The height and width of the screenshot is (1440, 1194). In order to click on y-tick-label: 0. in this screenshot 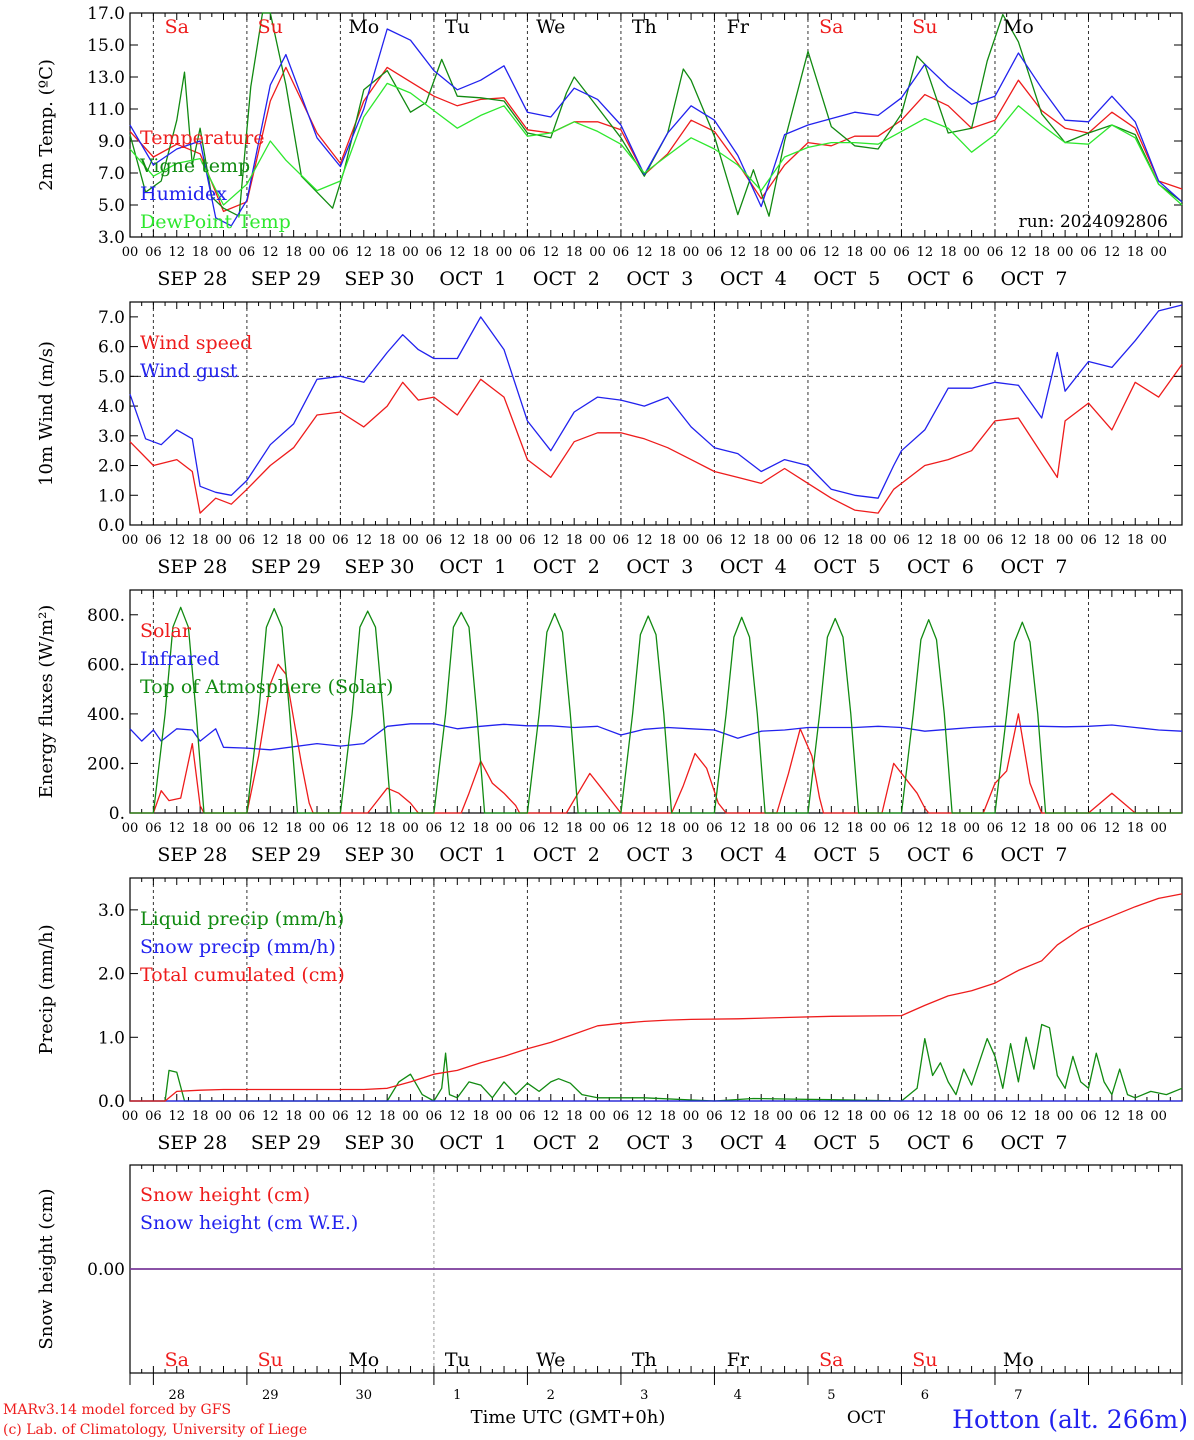, I will do `click(117, 814)`.